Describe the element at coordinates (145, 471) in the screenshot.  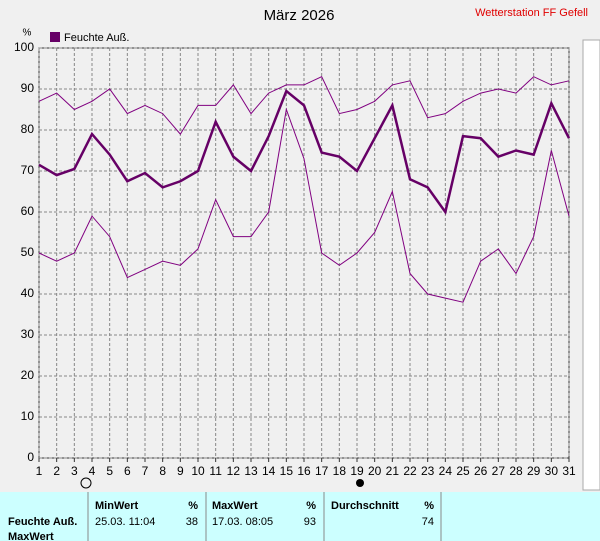
I see `x-tick-label: 7` at that location.